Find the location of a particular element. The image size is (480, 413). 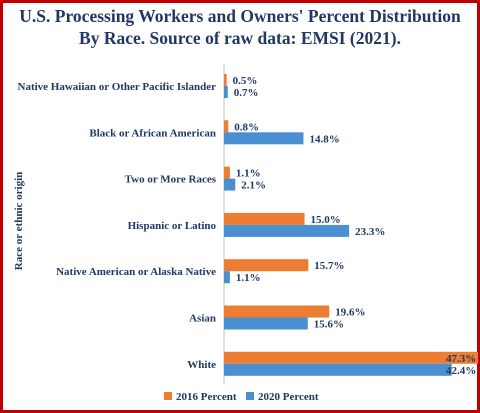

bar-2016-percent-native-american-or-alaska-native is located at coordinates (266, 265).